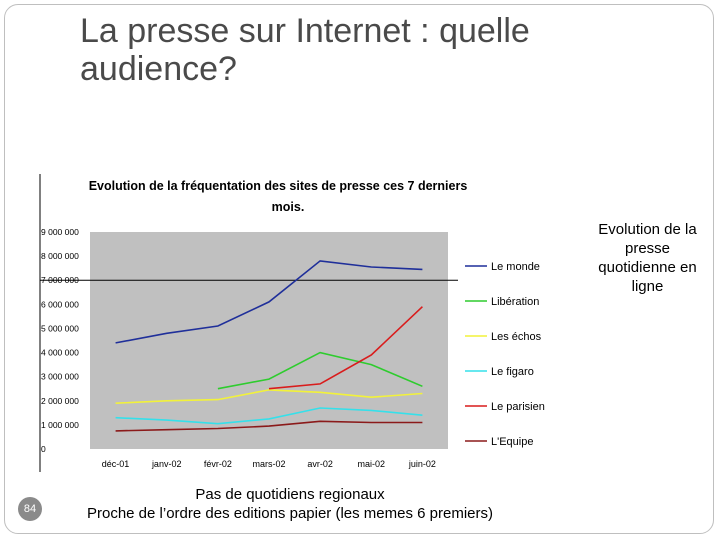 This screenshot has height=540, width=720. I want to click on y-tick-label: 6 000 000, so click(60, 304).